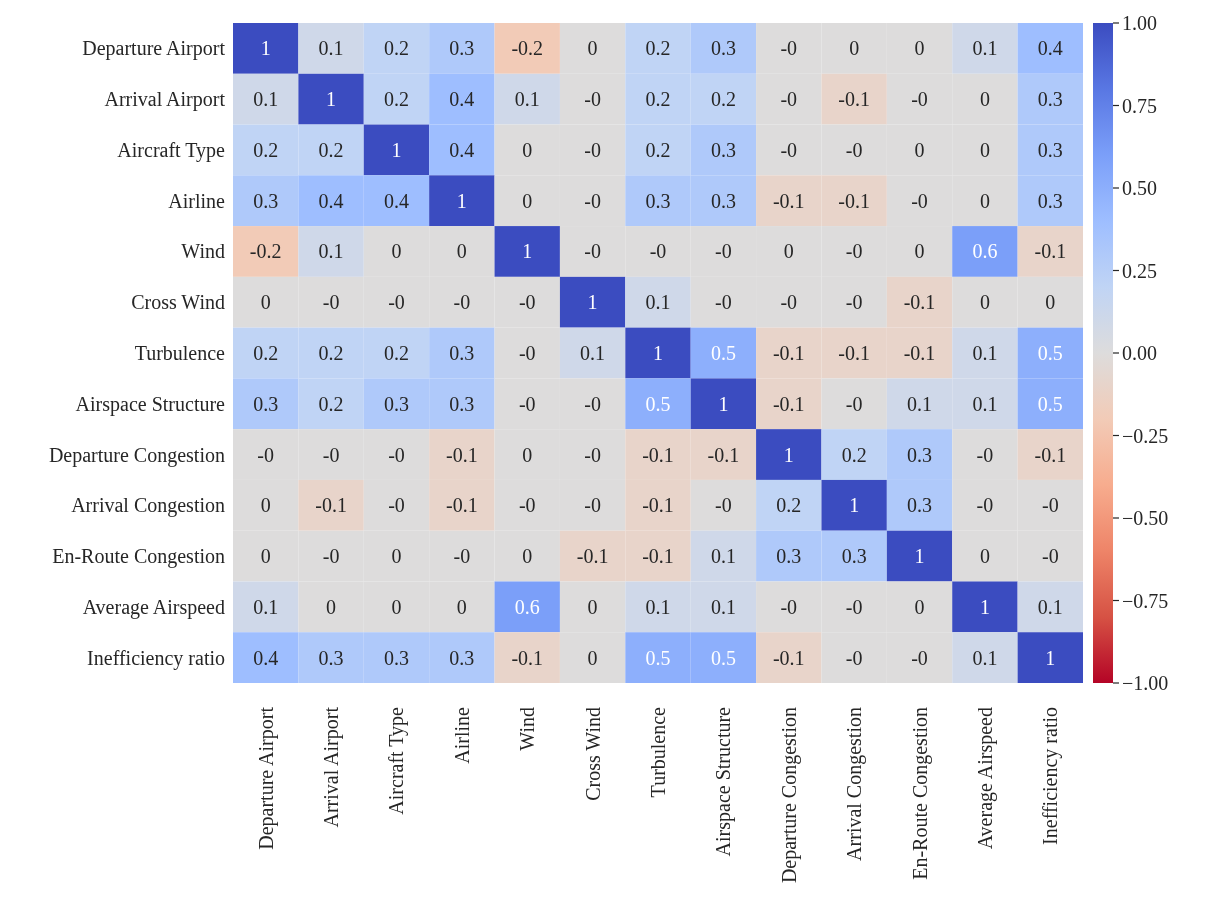 The height and width of the screenshot is (914, 1211). I want to click on x-tick-label: Airspace Structure, so click(724, 781).